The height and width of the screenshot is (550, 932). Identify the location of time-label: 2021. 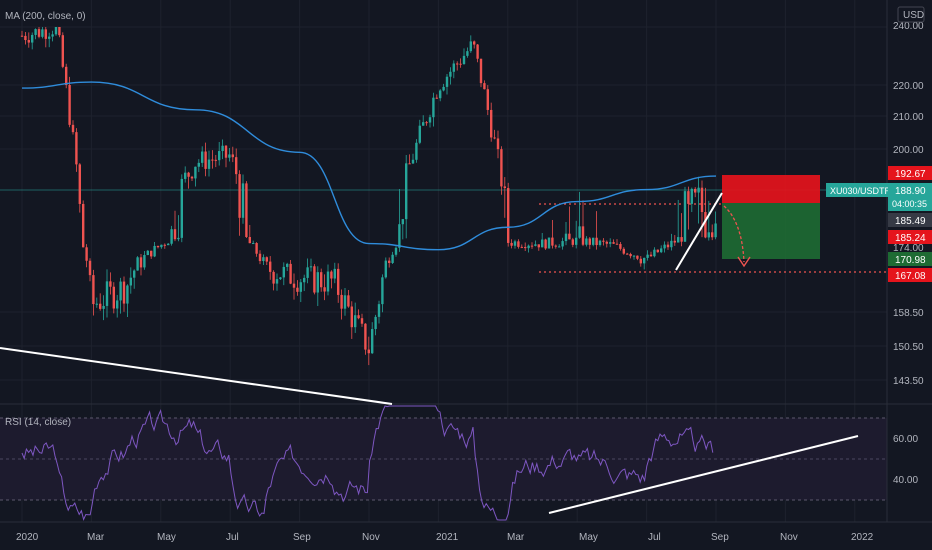
(447, 537).